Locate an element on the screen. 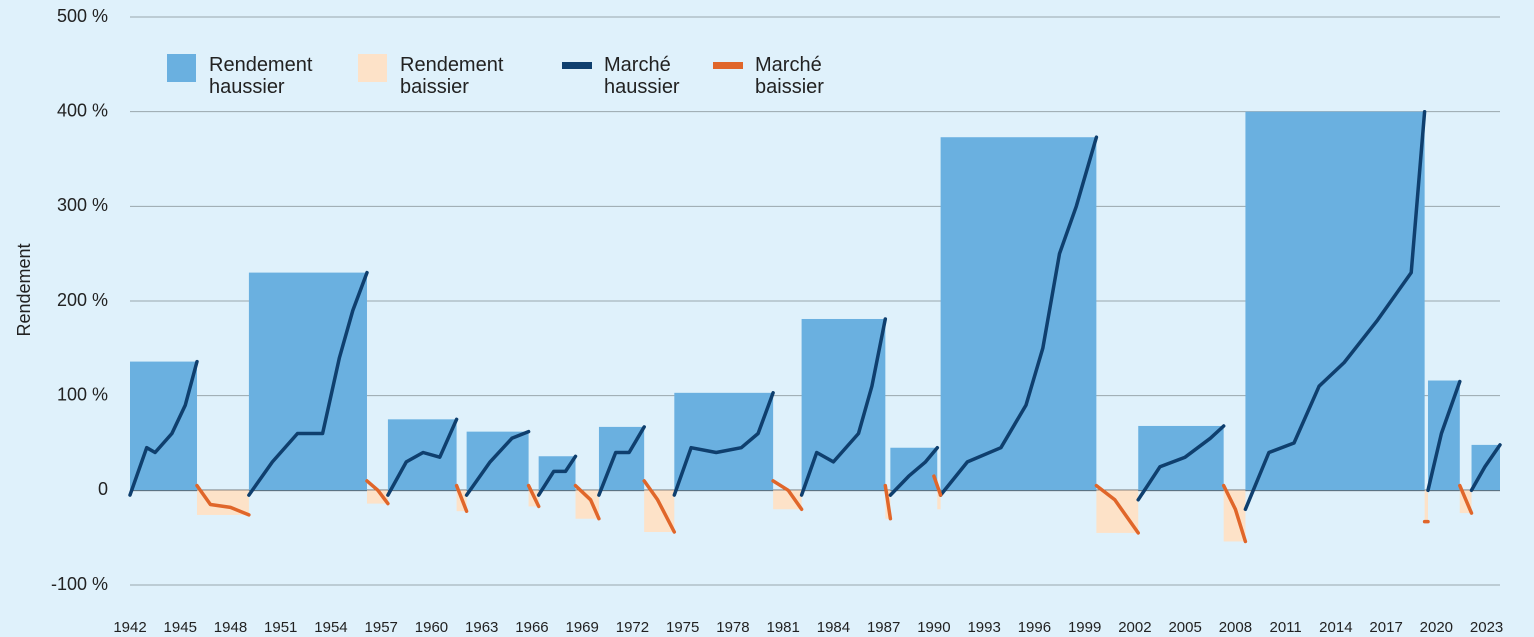 The image size is (1534, 637). y-tick-label: -100 % is located at coordinates (79, 584).